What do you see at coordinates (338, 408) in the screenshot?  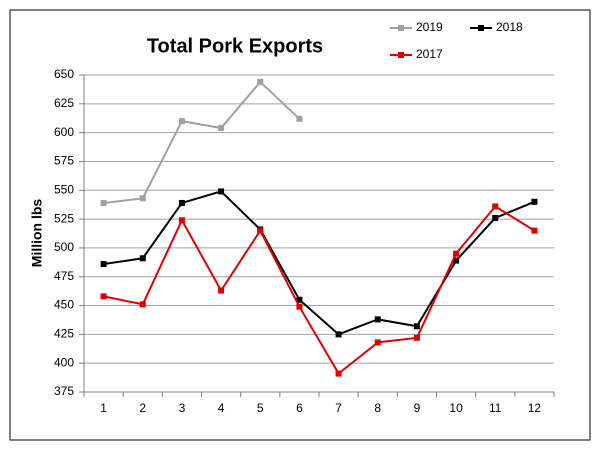 I see `x-tick-label: 7` at bounding box center [338, 408].